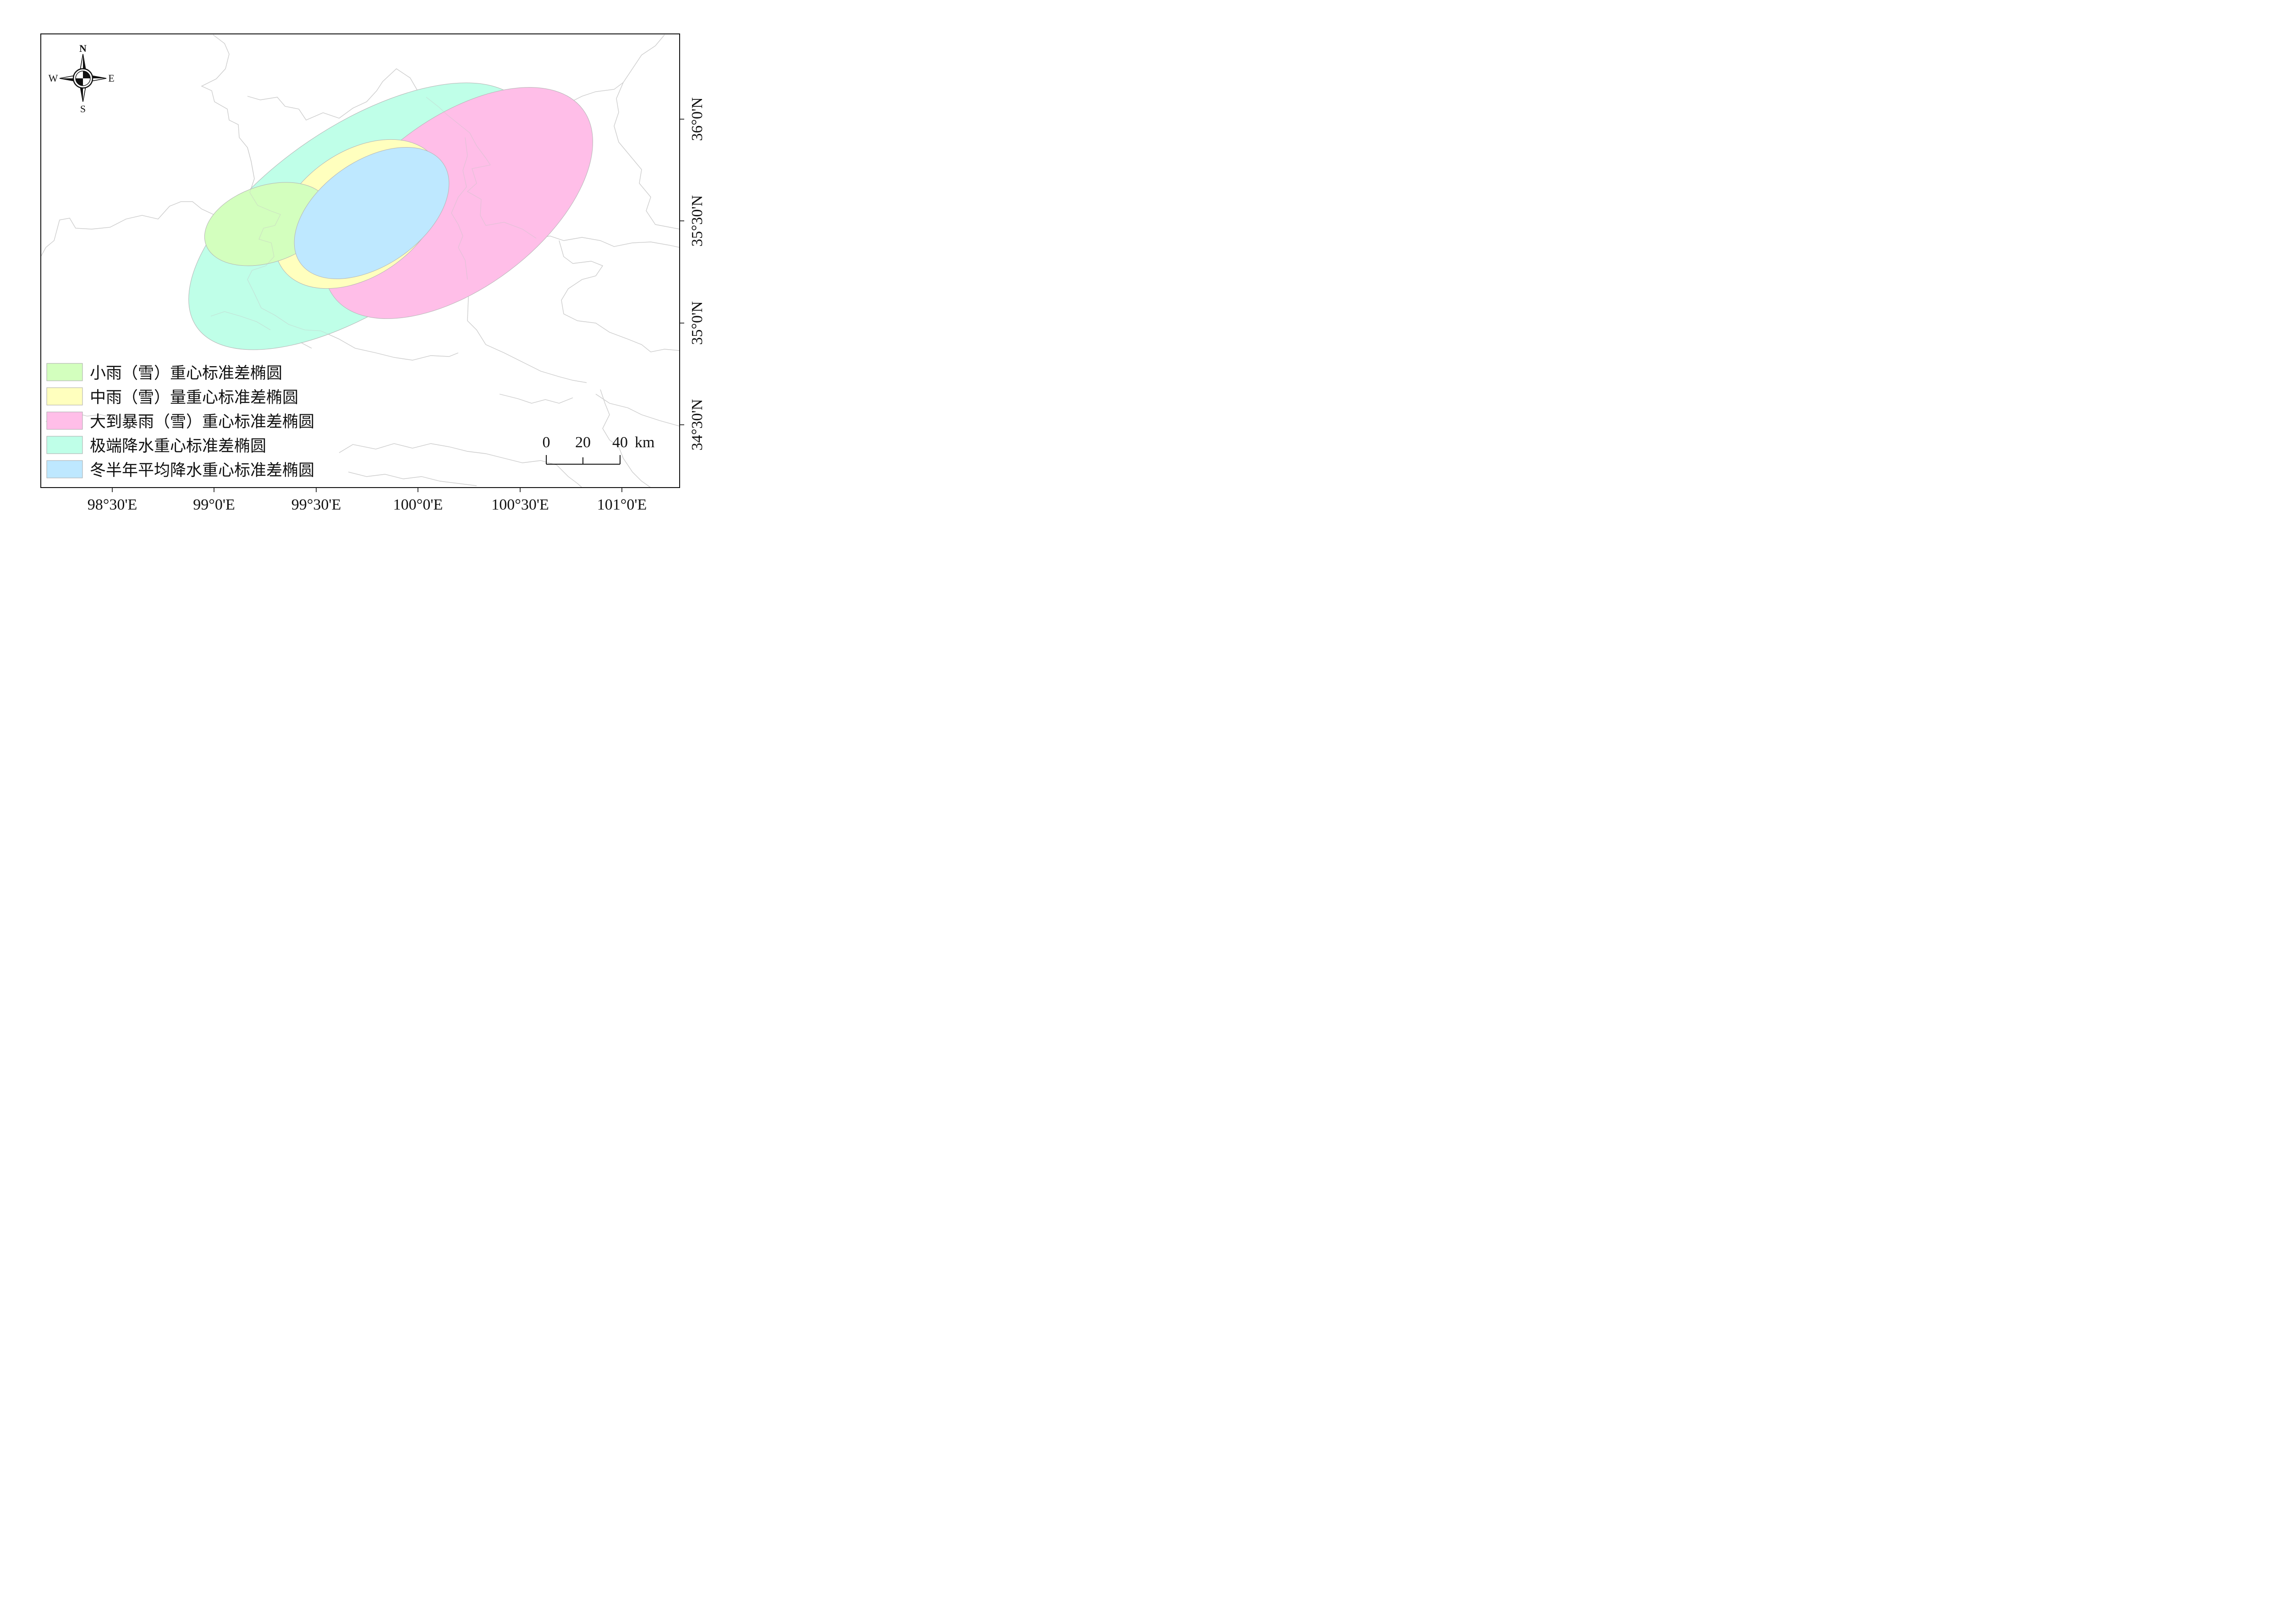 This screenshot has width=2274, height=1624. What do you see at coordinates (620, 442) in the screenshot?
I see `scale-label: 40` at bounding box center [620, 442].